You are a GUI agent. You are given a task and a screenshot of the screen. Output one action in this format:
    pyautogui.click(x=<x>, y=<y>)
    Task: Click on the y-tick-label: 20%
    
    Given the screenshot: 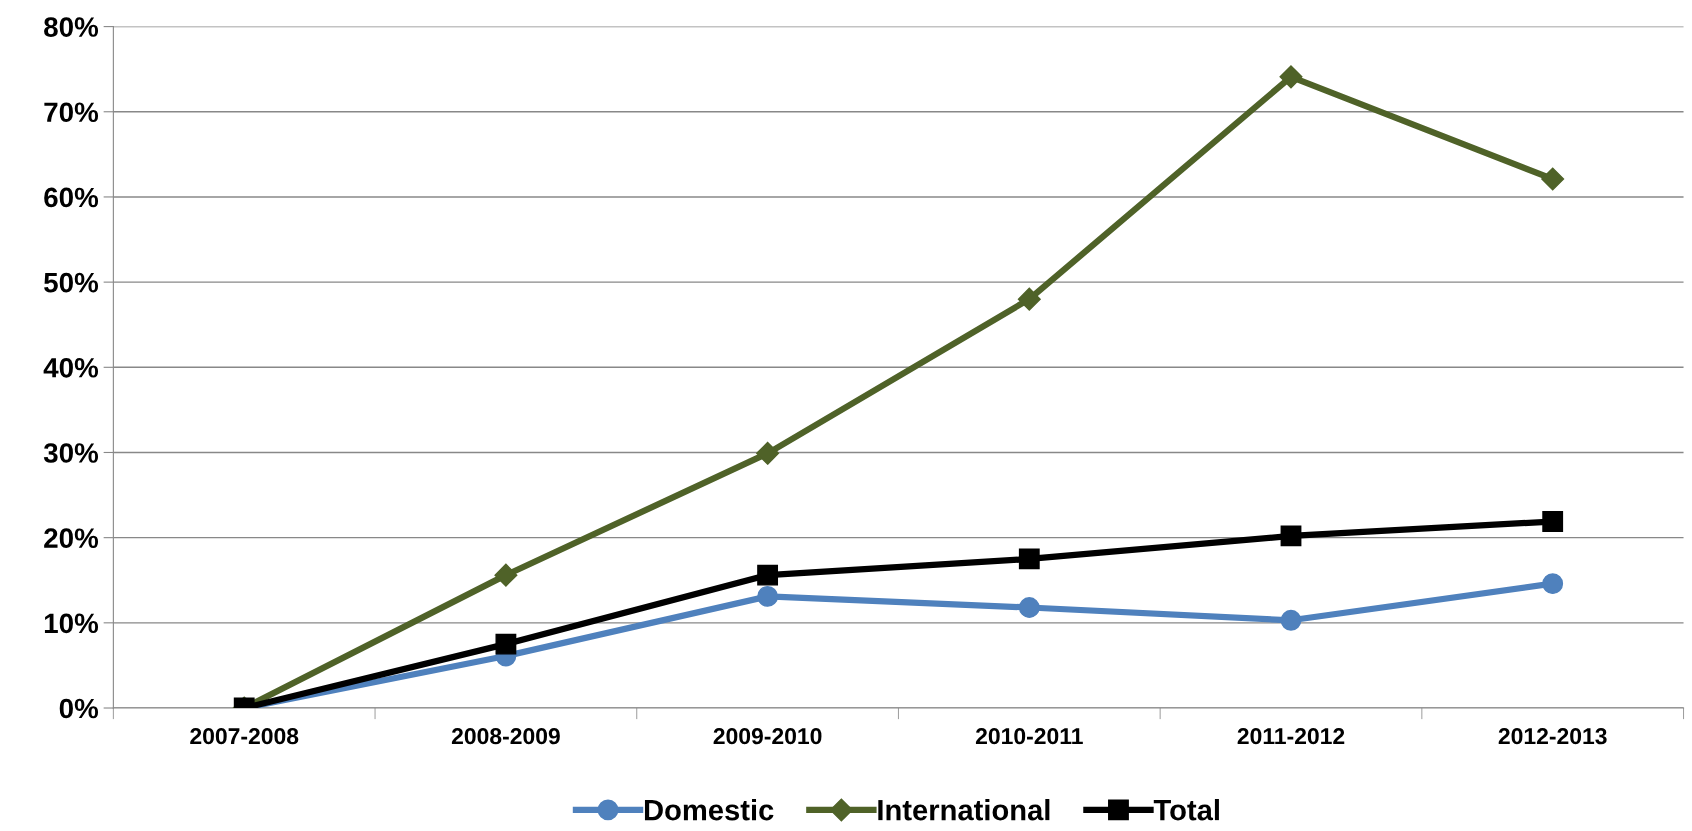 What is the action you would take?
    pyautogui.click(x=71, y=538)
    